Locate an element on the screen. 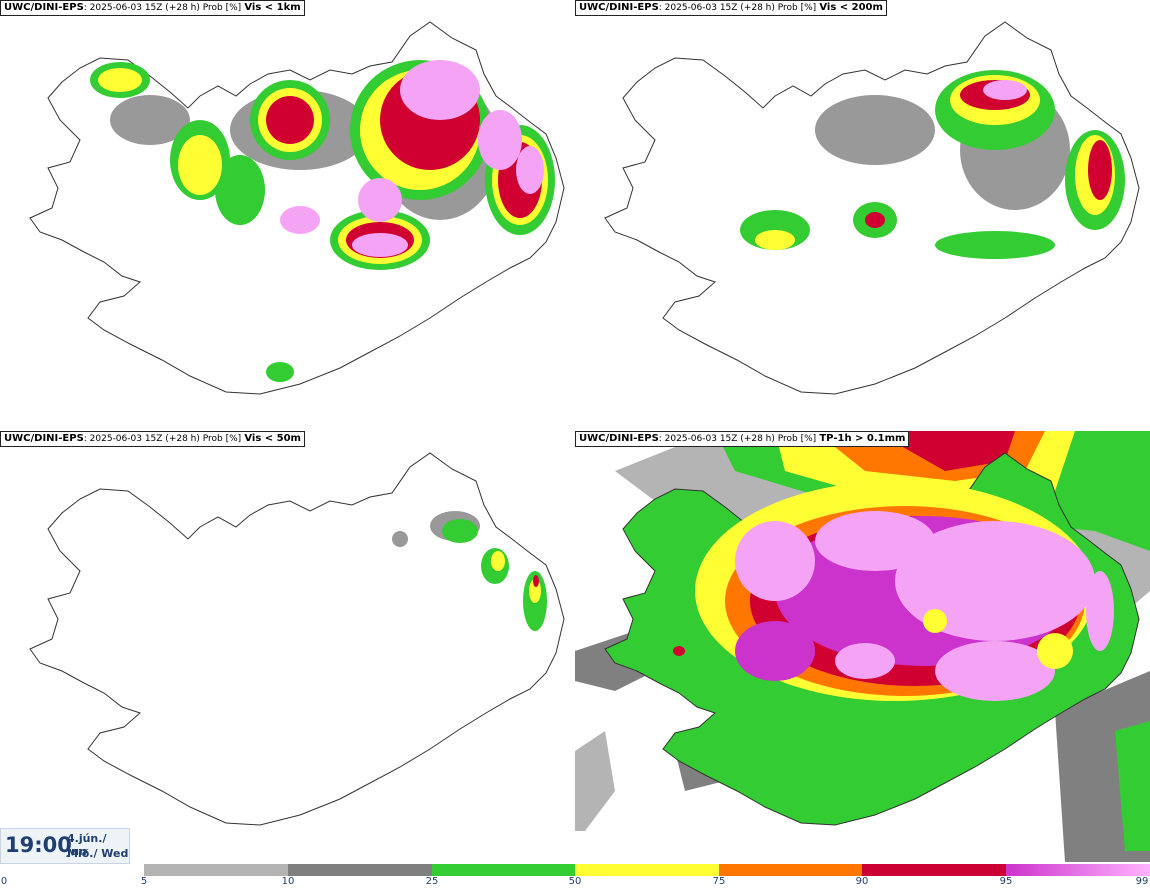  legend-tick: 95 is located at coordinates (1006, 881).